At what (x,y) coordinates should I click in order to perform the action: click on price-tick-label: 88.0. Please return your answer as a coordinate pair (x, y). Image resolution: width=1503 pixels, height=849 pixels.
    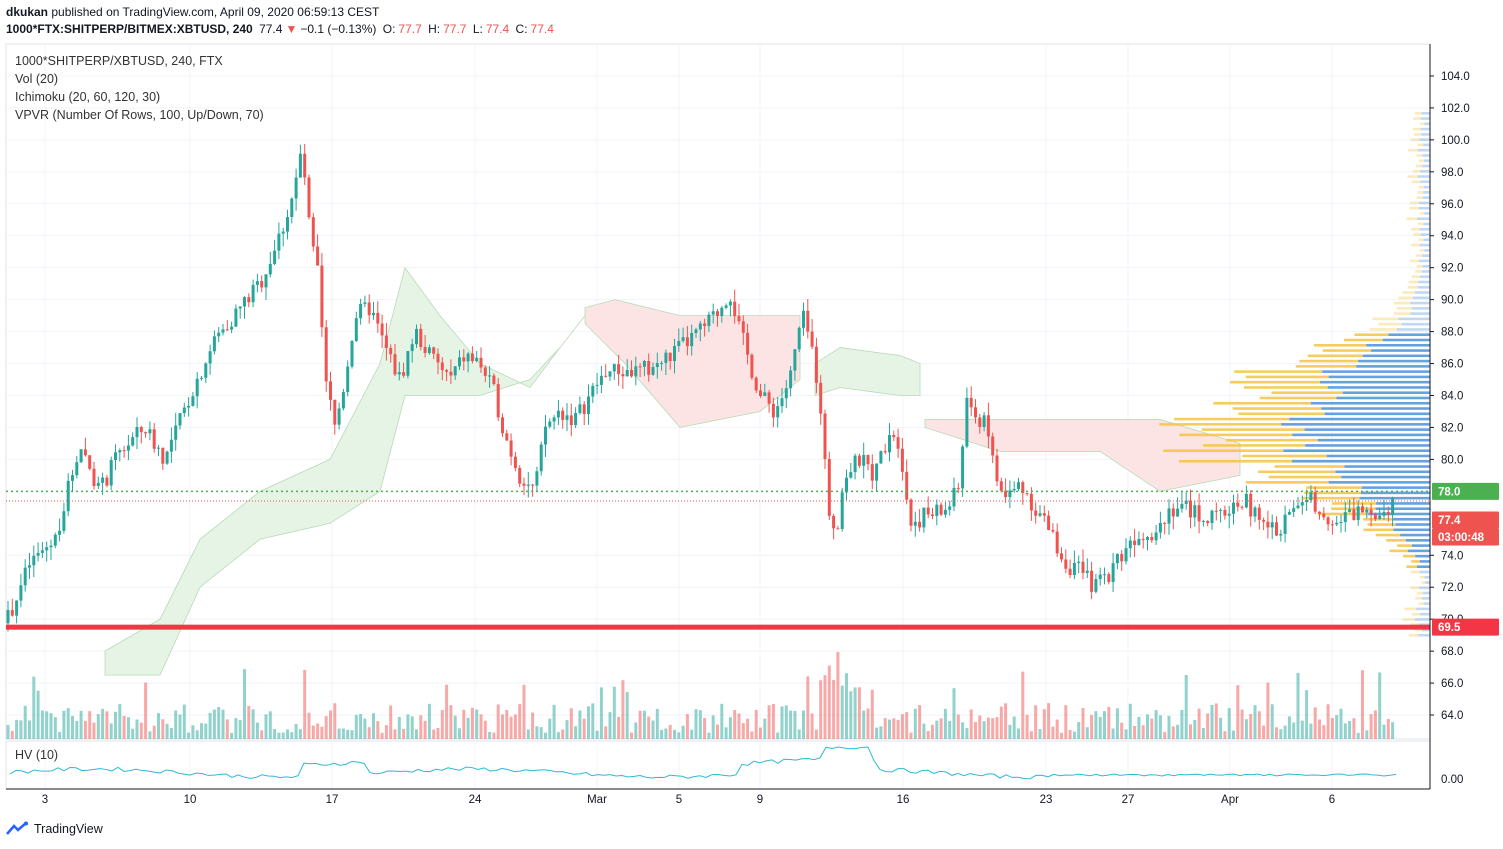
    Looking at the image, I should click on (1452, 333).